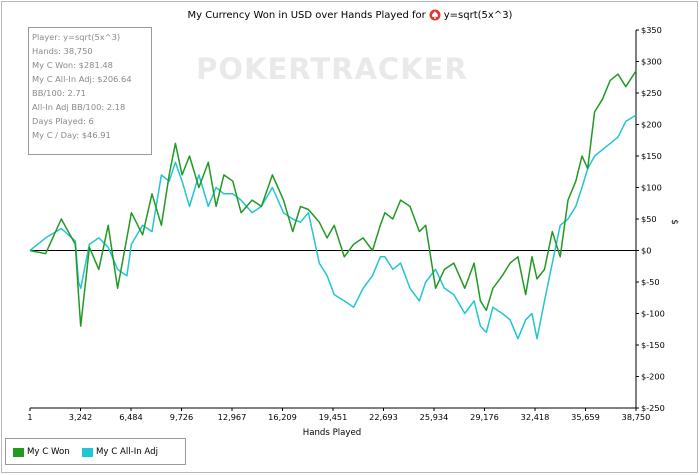 The image size is (700, 475). Describe the element at coordinates (651, 30) in the screenshot. I see `y-tick-label: $350` at that location.